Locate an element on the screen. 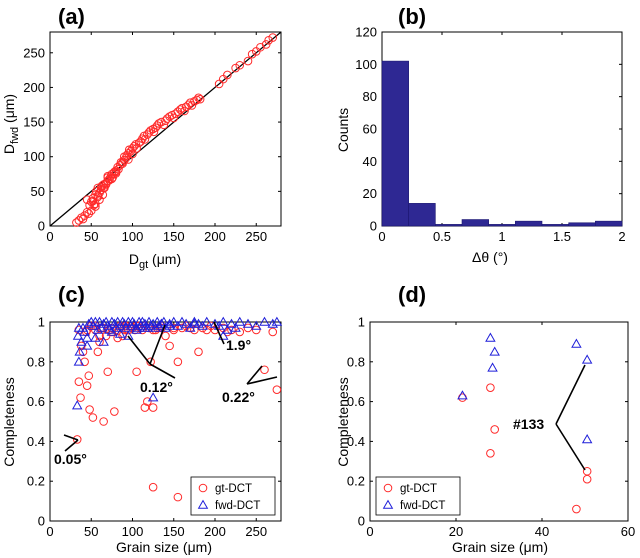 The width and height of the screenshot is (640, 558). c-ytick-label: 0.2 is located at coordinates (36, 481).